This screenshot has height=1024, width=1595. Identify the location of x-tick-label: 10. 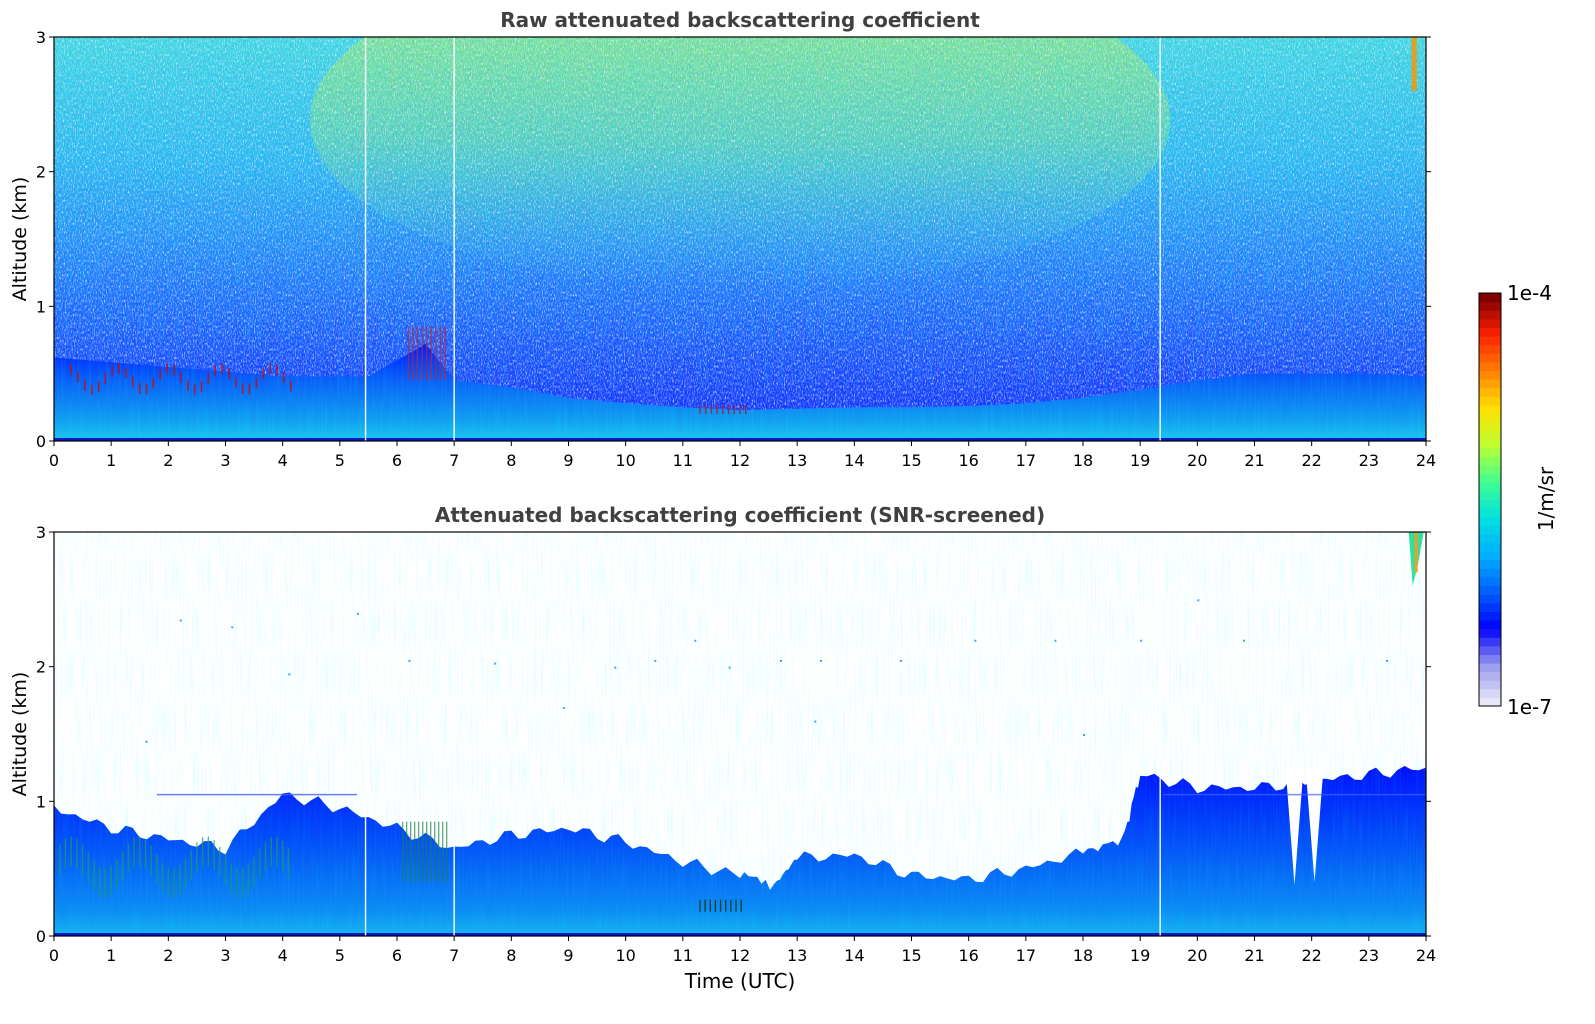
(625, 460).